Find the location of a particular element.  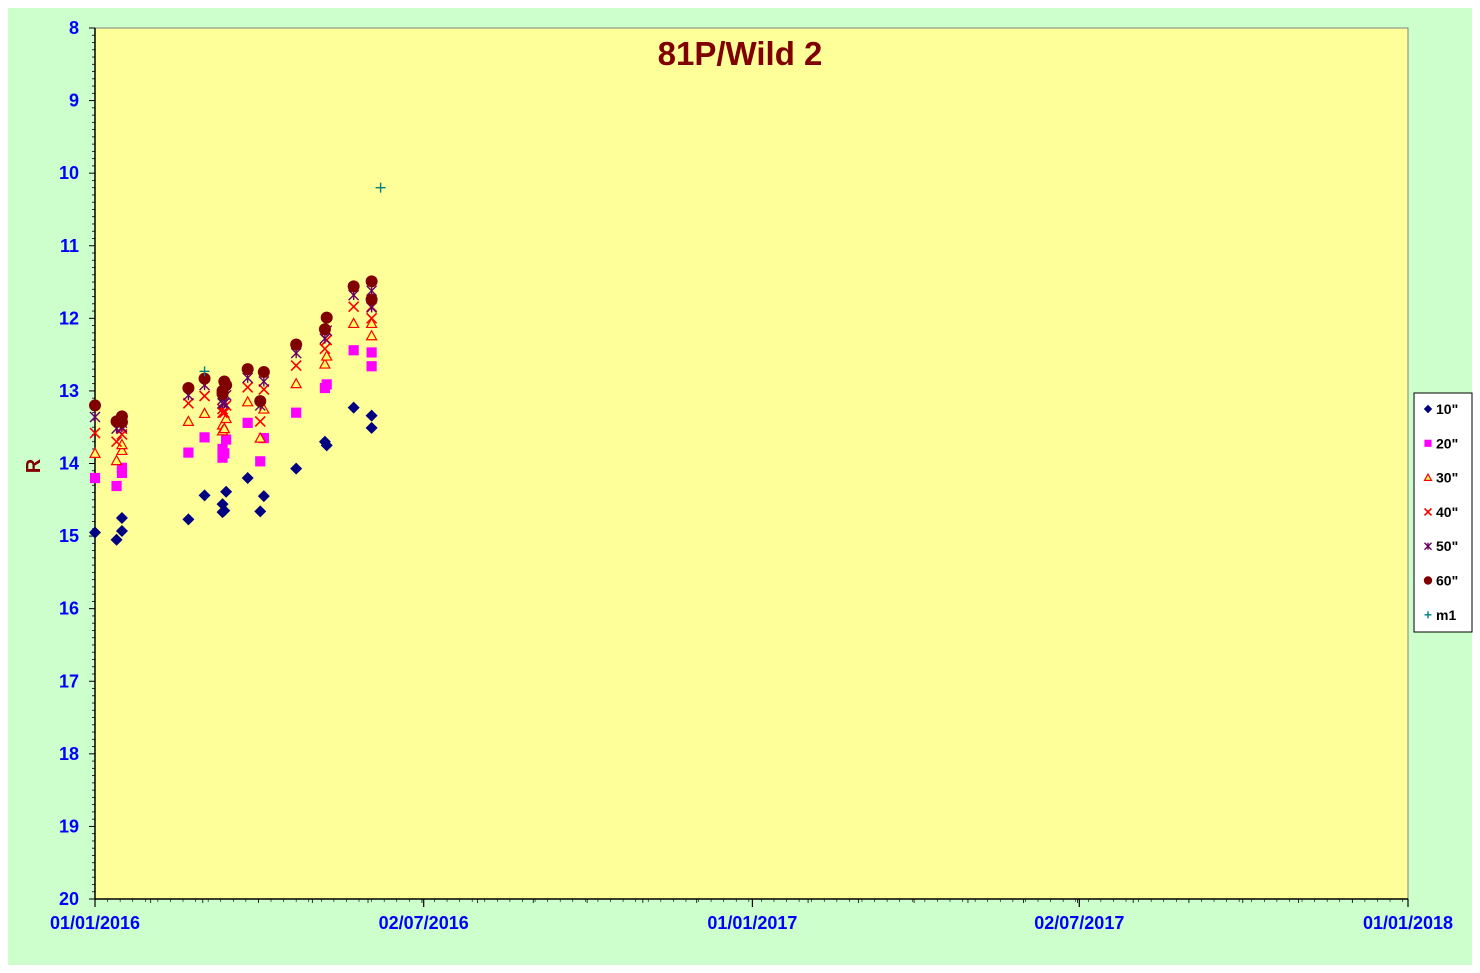

legend-label: 30" is located at coordinates (1447, 478).